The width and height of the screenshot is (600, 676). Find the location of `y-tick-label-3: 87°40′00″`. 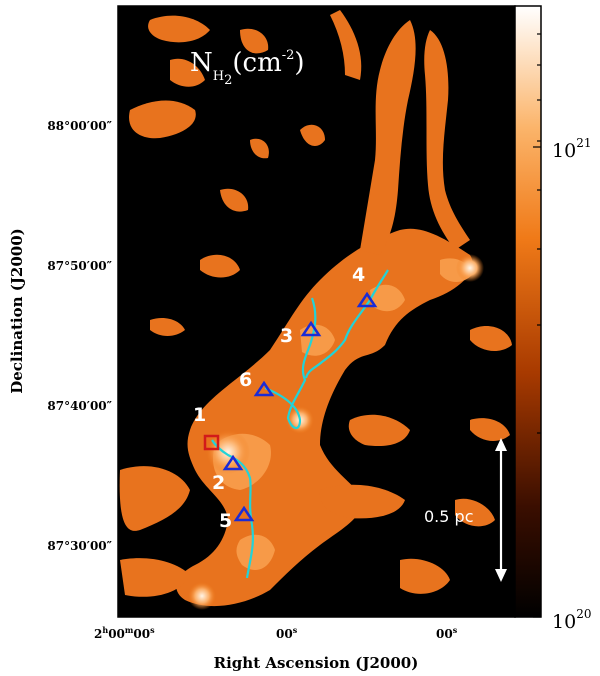

y-tick-label-3: 87°40′00″ is located at coordinates (79, 406).